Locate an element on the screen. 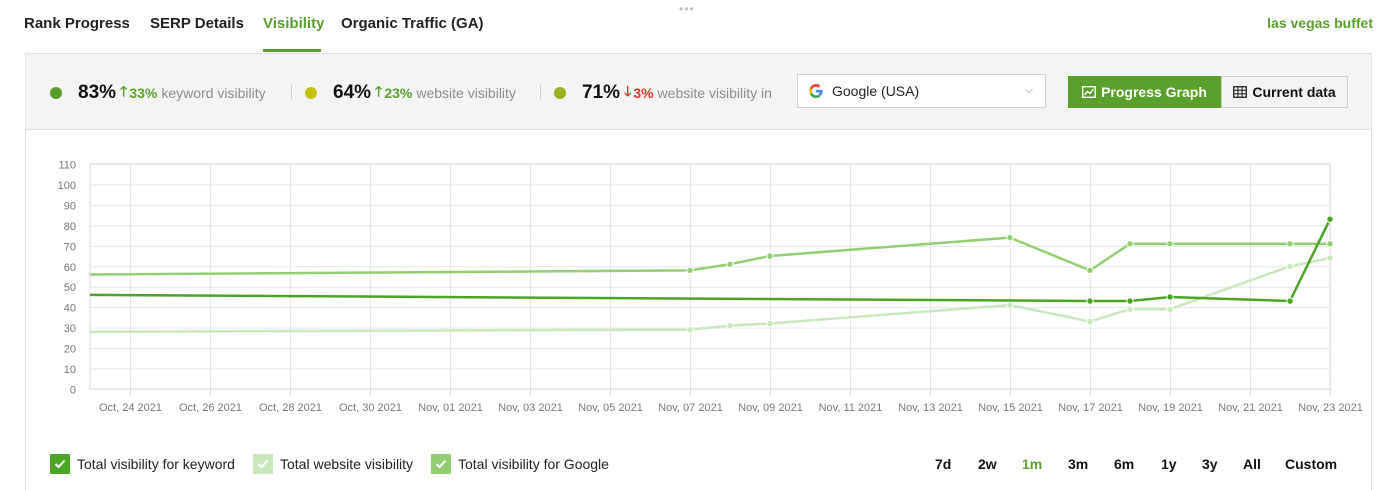 Image resolution: width=1381 pixels, height=490 pixels. google-icon is located at coordinates (816, 91).